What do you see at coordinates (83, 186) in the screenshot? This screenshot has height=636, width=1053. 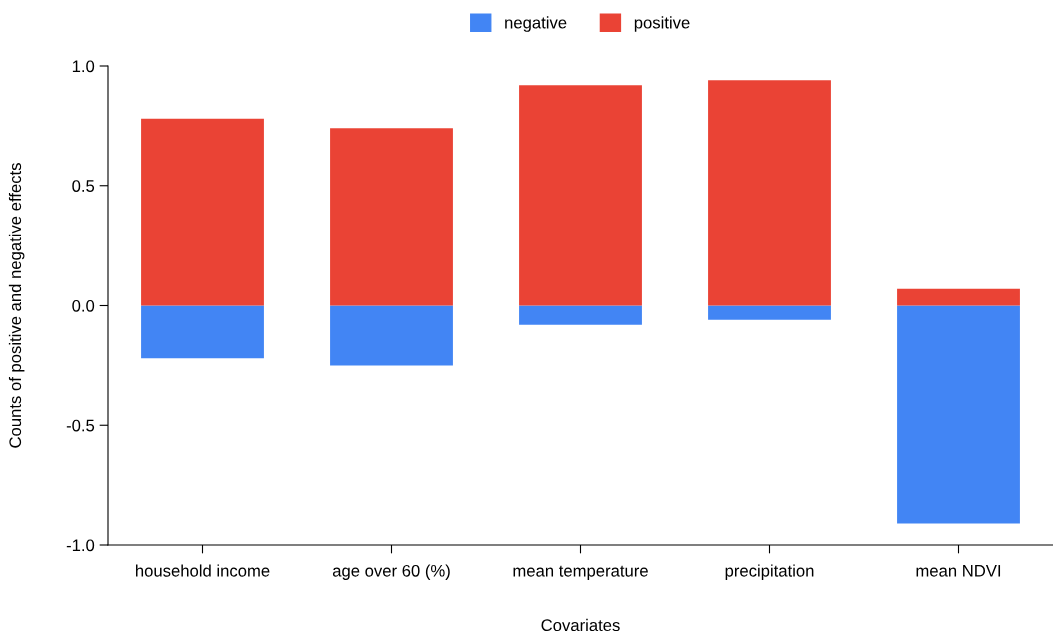 I see `y-tick-label: 0.5` at bounding box center [83, 186].